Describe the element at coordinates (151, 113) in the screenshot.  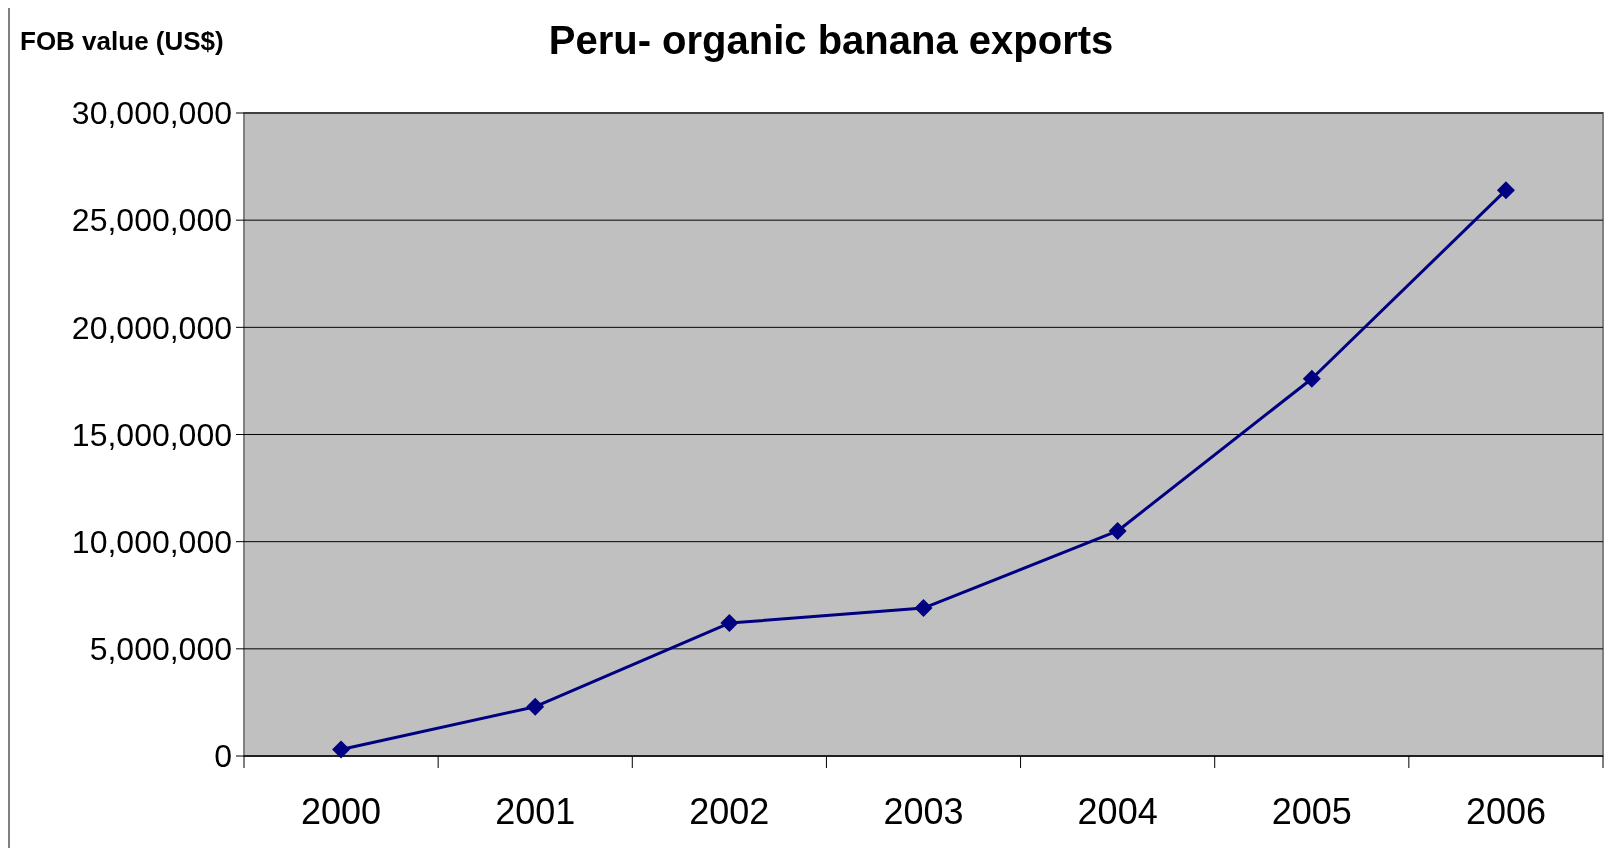
I see `y-tick-label: 30,000,000` at that location.